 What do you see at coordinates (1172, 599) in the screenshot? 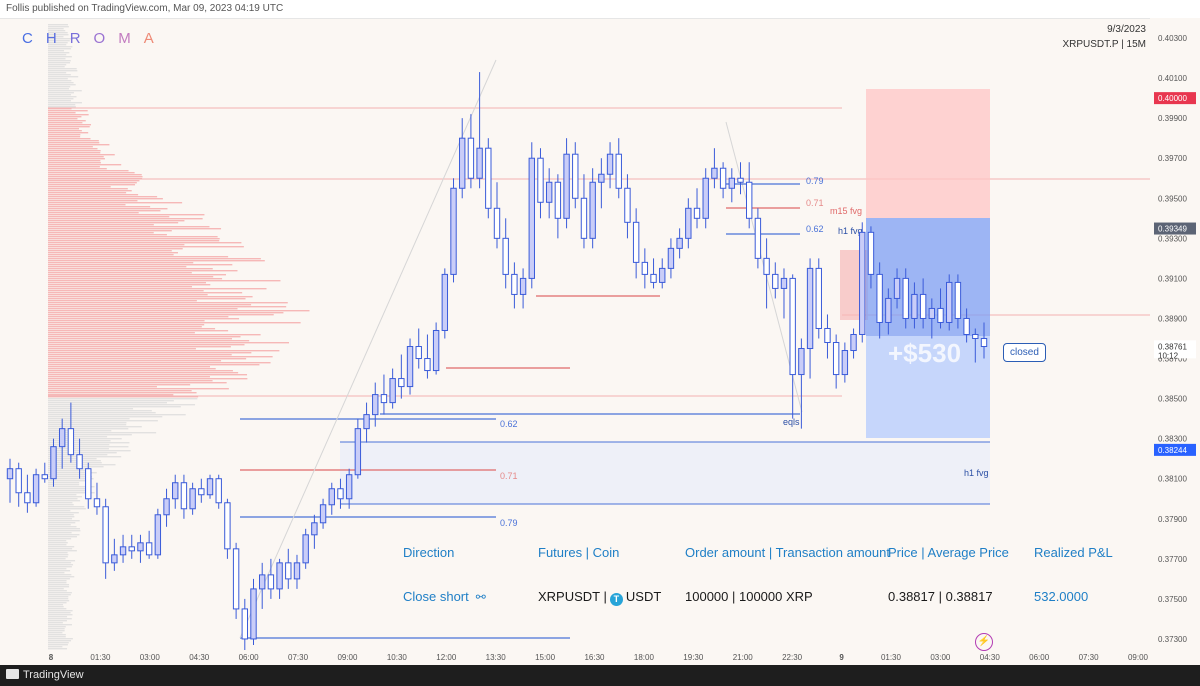
I see `y-tick-label: 0.37500` at bounding box center [1172, 599].